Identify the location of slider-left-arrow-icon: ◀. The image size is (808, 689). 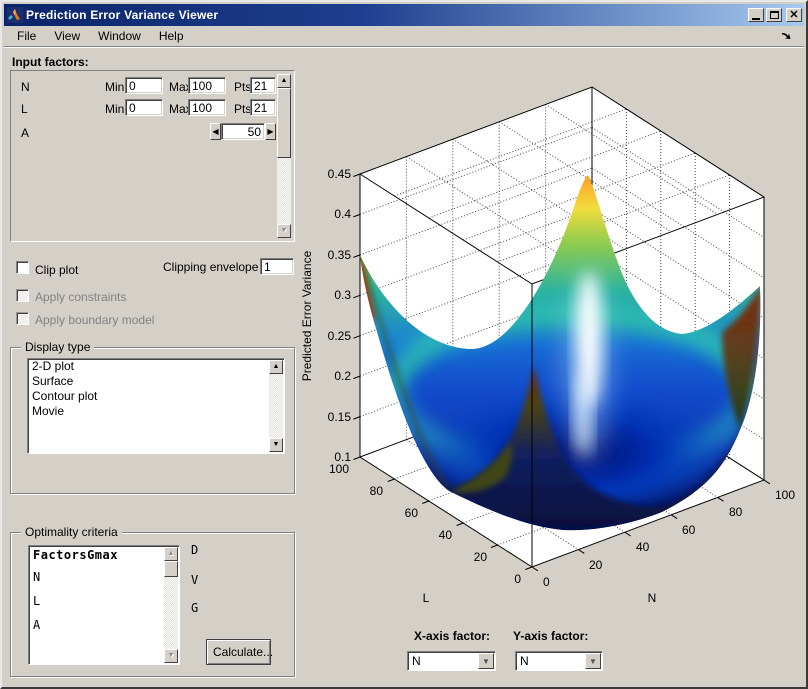
(215, 131).